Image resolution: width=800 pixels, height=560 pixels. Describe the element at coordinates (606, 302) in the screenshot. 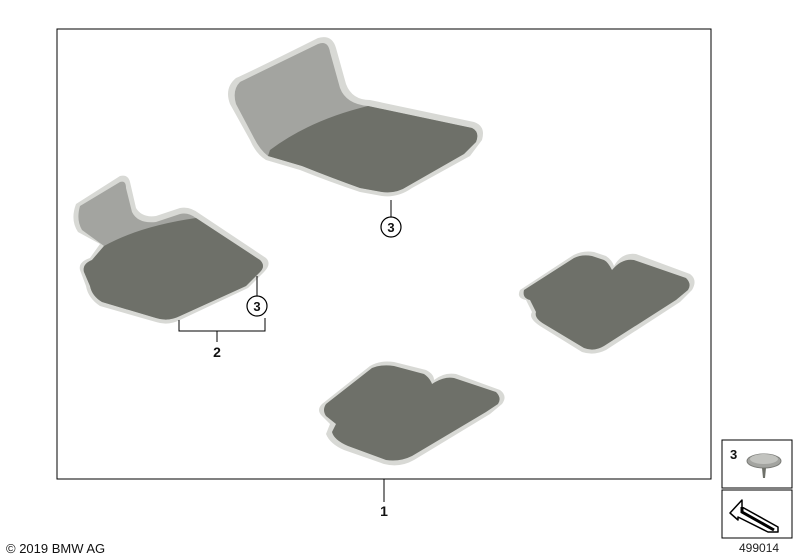

I see `rear-right-mat` at that location.